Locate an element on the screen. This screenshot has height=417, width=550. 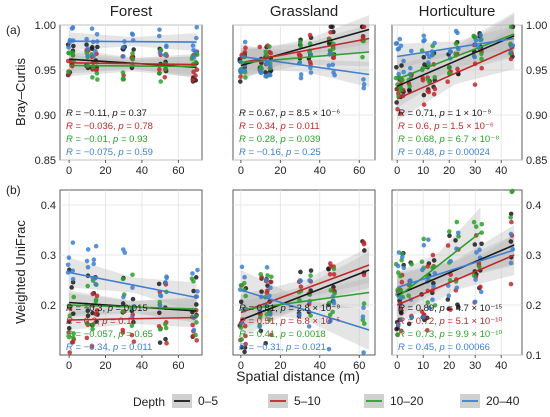
x-tick-label: 60 is located at coordinates (359, 171).